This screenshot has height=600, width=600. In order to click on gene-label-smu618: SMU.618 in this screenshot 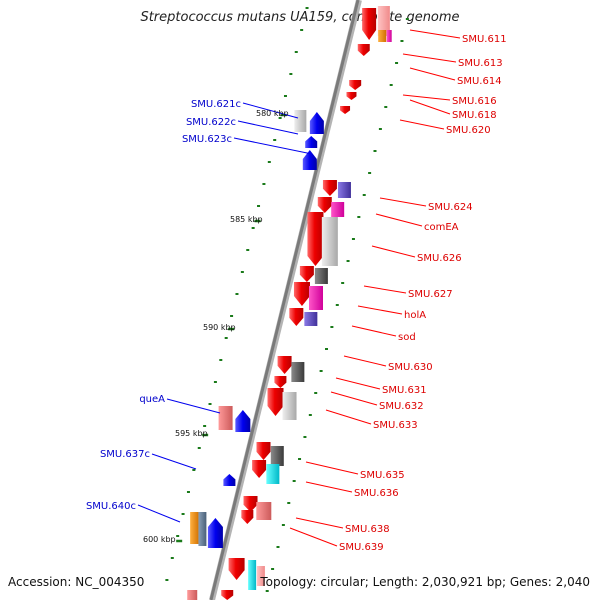, I will do `click(474, 115)`.